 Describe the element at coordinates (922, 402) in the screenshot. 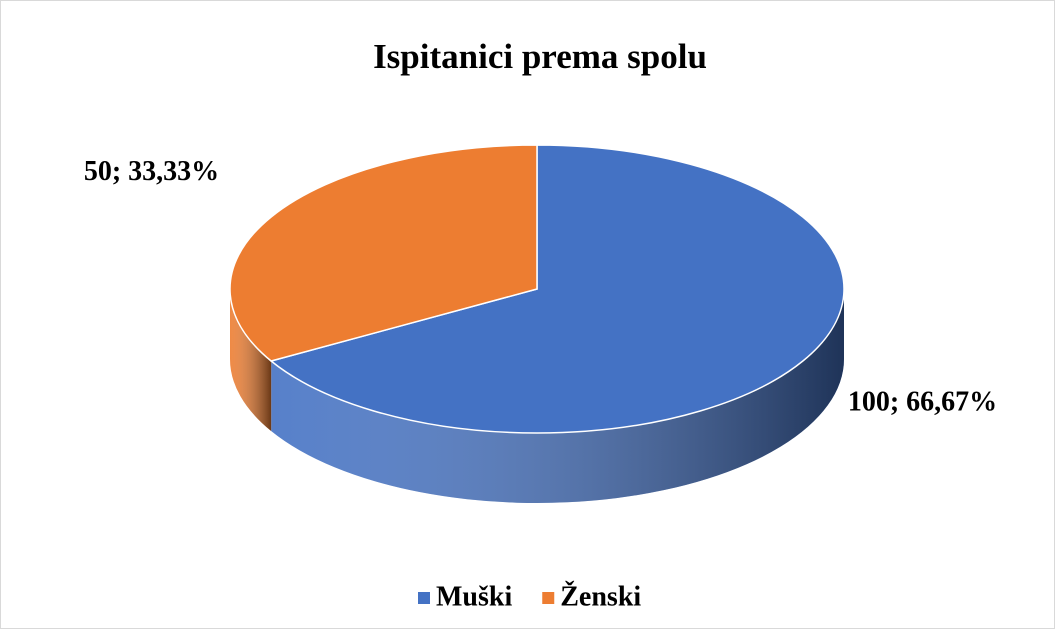

I see `data-label: 100; 66,67%` at that location.